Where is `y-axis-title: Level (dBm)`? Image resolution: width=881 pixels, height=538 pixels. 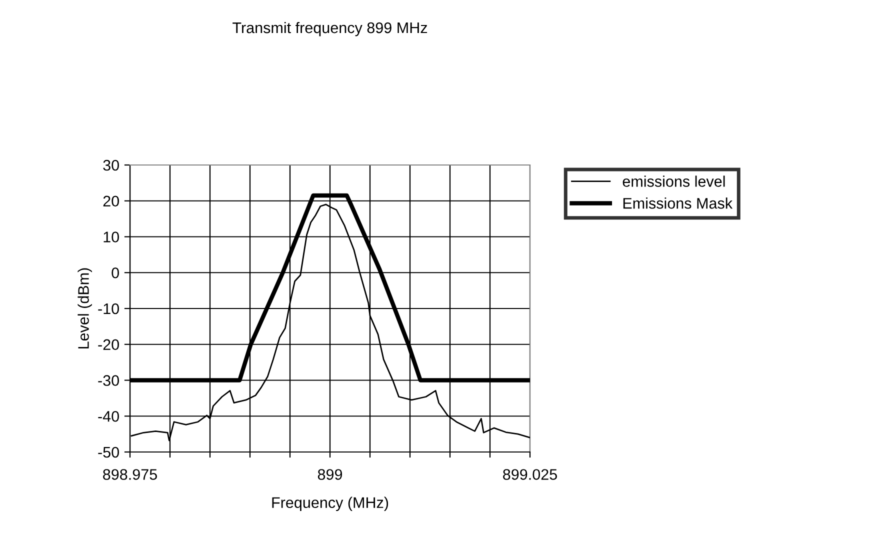 y-axis-title: Level (dBm) is located at coordinates (85, 308).